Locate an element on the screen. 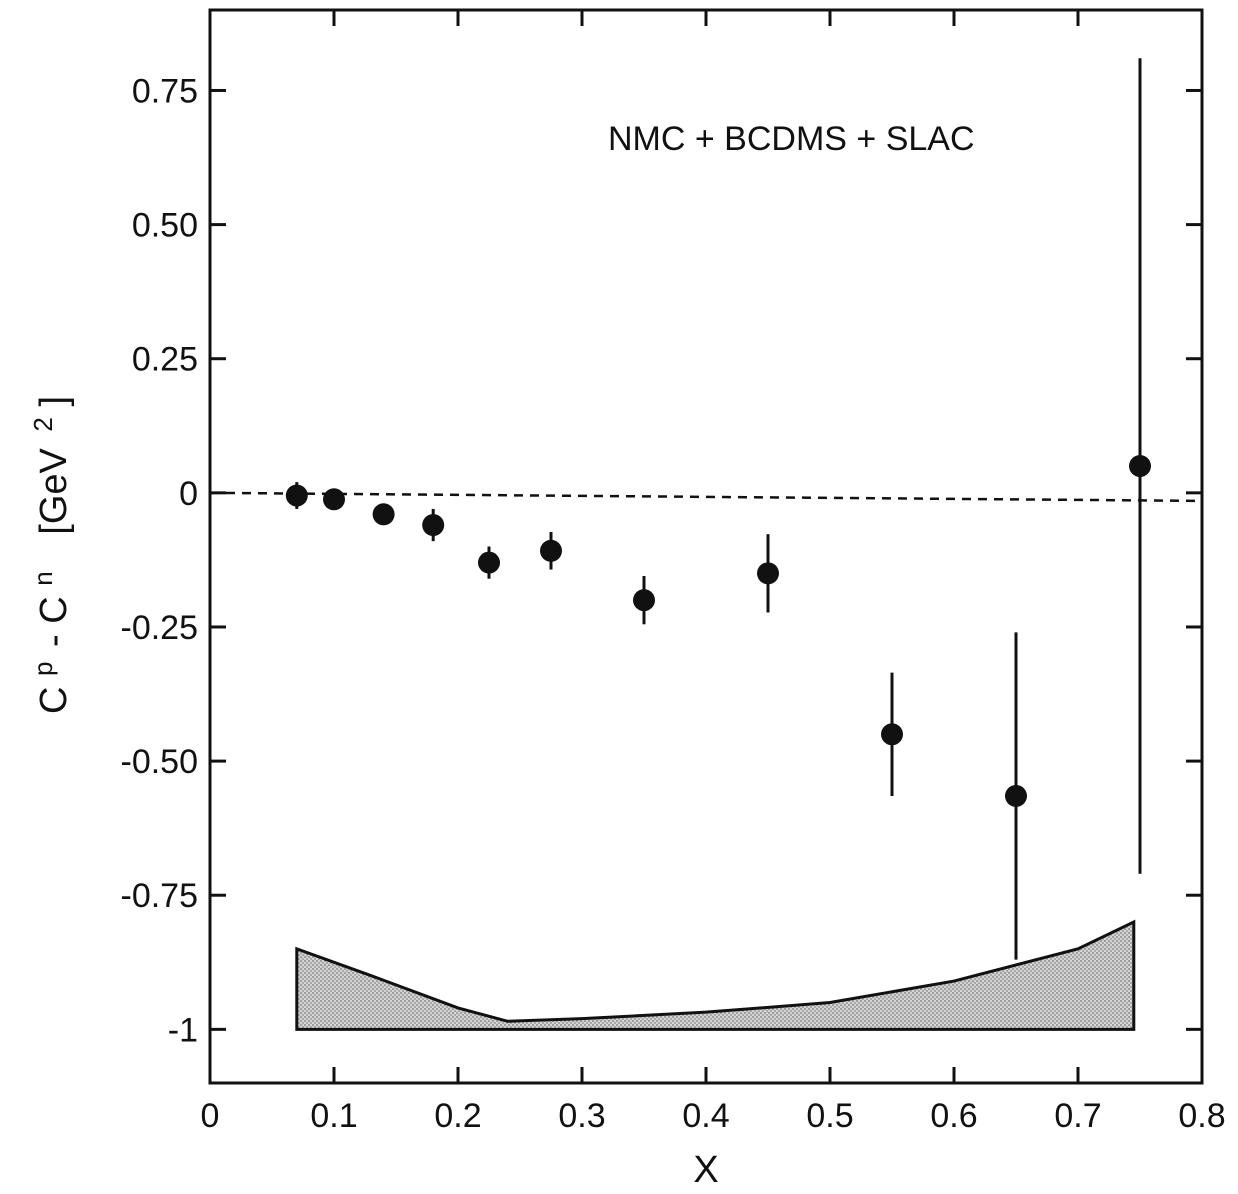  x-tick-label-0: 0 is located at coordinates (210, 1116).